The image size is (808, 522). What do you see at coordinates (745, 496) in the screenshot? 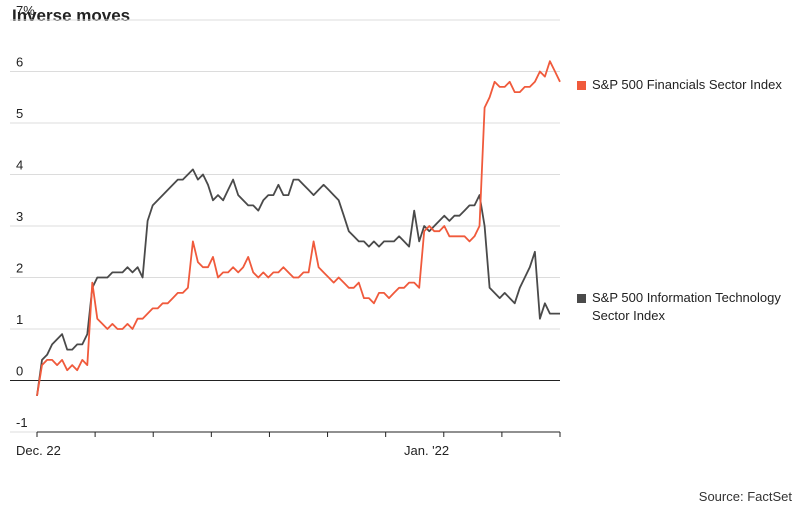
I see `source-note: Source: FactSet` at bounding box center [745, 496].